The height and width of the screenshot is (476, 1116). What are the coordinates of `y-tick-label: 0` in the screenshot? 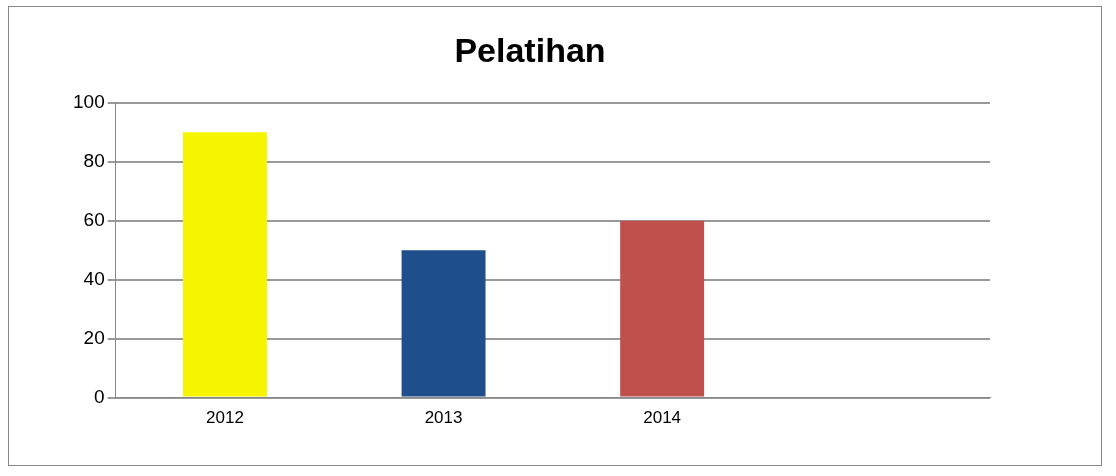 It's located at (99, 396).